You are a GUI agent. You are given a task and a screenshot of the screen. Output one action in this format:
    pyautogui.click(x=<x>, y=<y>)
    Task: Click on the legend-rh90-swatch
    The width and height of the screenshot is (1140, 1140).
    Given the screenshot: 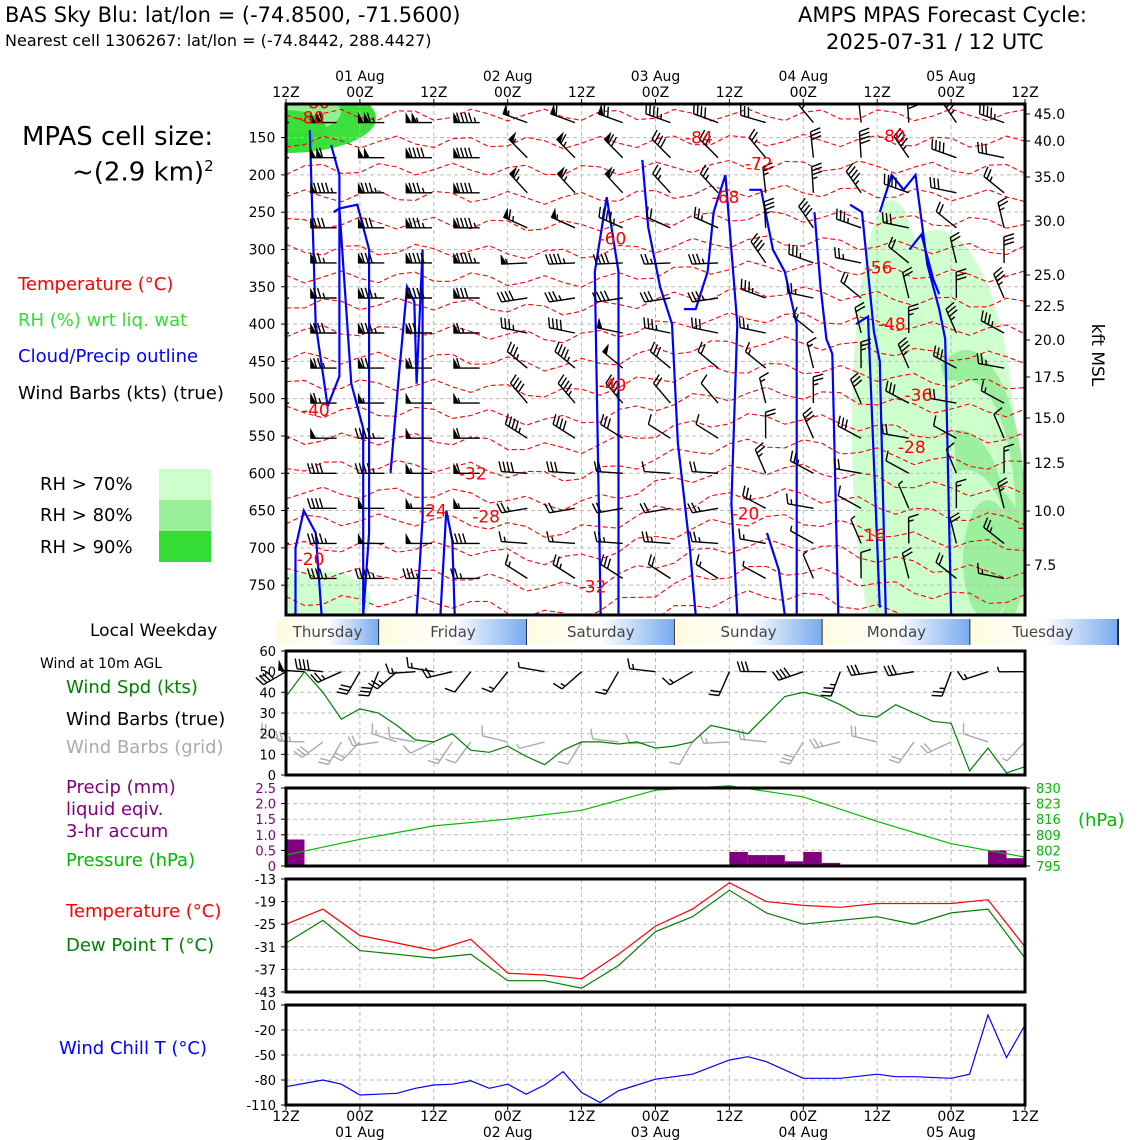 What is the action you would take?
    pyautogui.click(x=185, y=546)
    